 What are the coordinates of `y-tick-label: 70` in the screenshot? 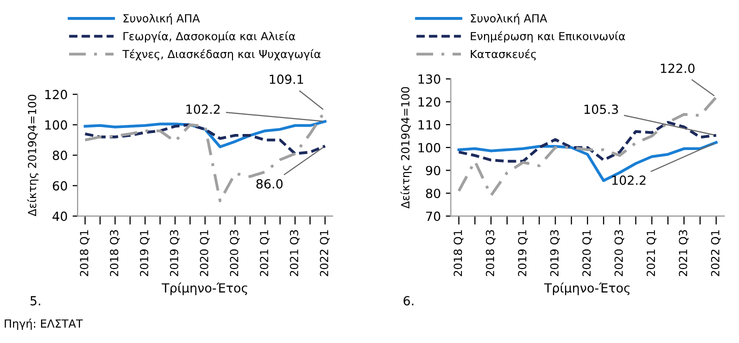 It's located at (433, 217).